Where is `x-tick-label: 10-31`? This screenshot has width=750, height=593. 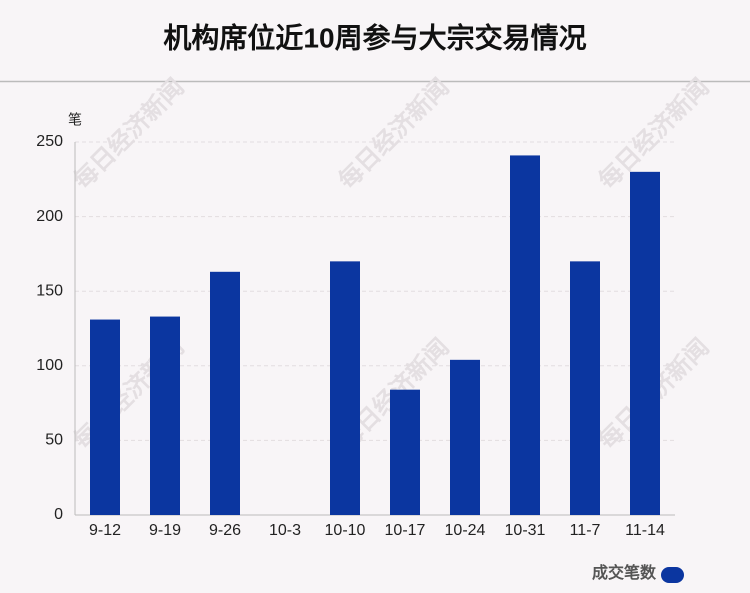
x-tick-label: 10-31 is located at coordinates (525, 530).